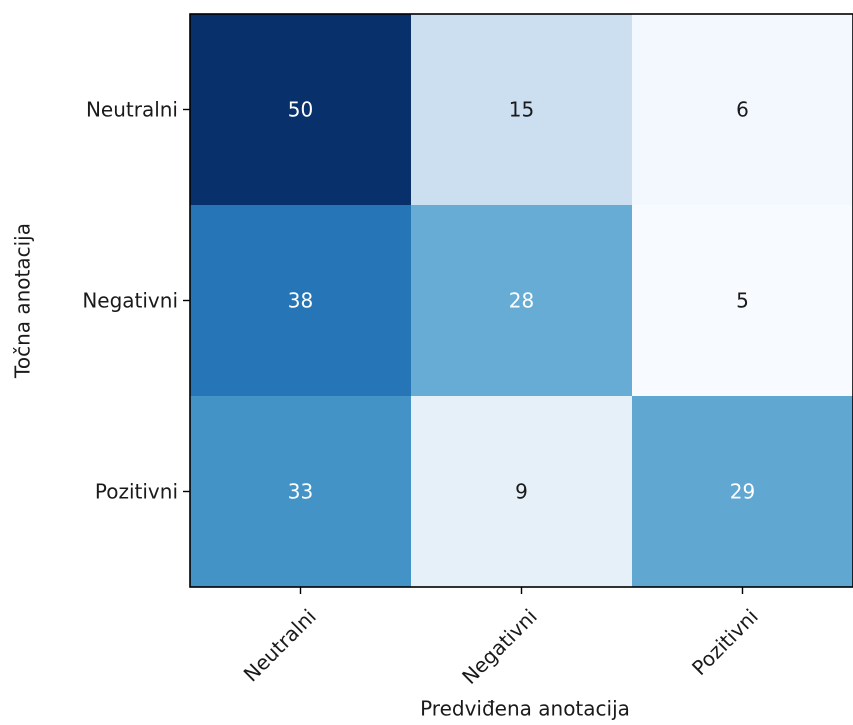 The image size is (853, 725). Describe the element at coordinates (130, 301) in the screenshot. I see `y-tick-label: Negativni` at that location.